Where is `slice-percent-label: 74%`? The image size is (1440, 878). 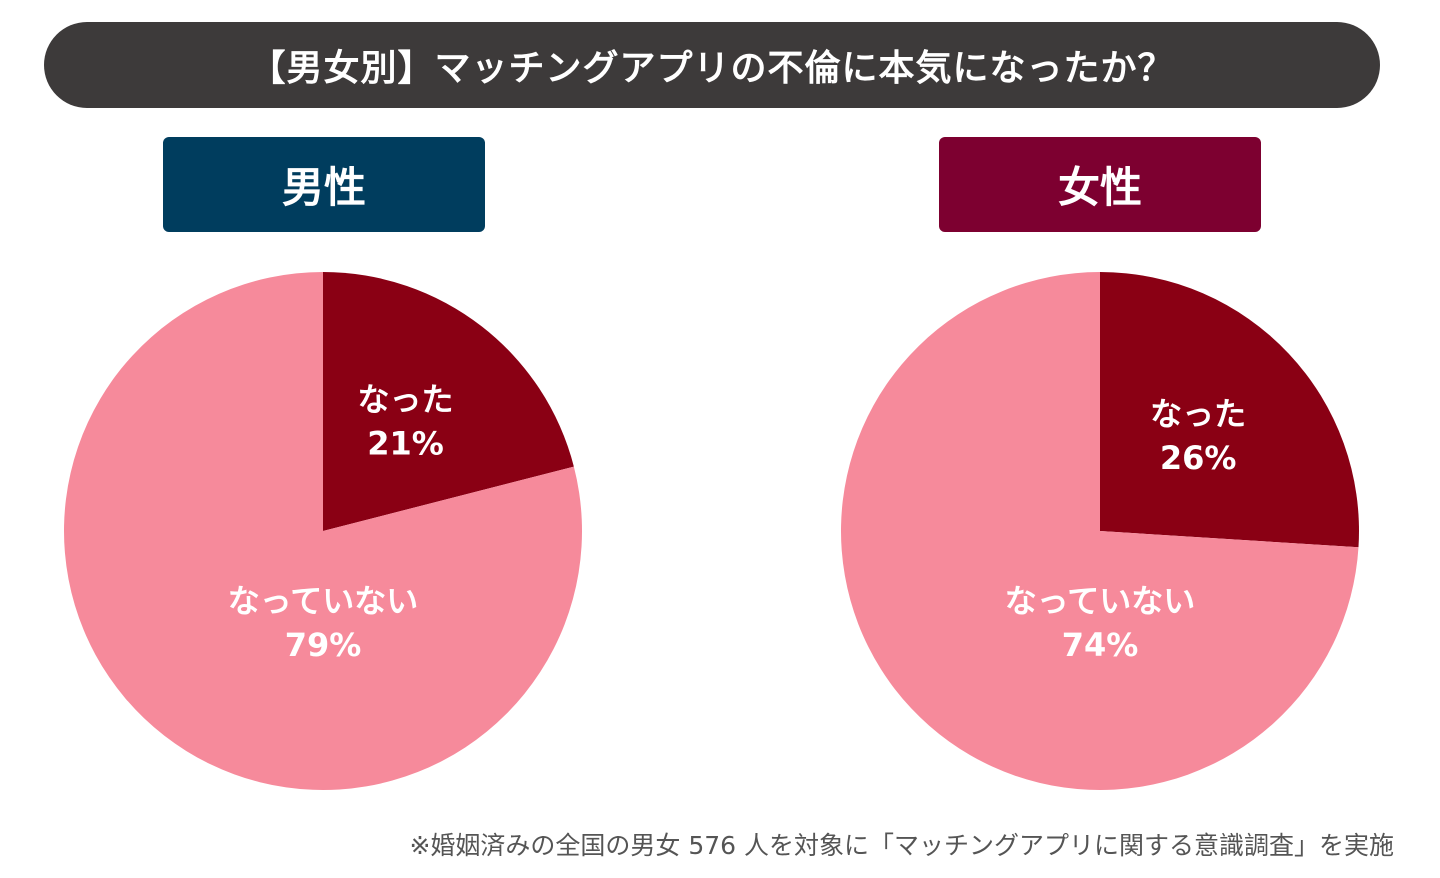 slice-percent-label: 74% is located at coordinates (1100, 645).